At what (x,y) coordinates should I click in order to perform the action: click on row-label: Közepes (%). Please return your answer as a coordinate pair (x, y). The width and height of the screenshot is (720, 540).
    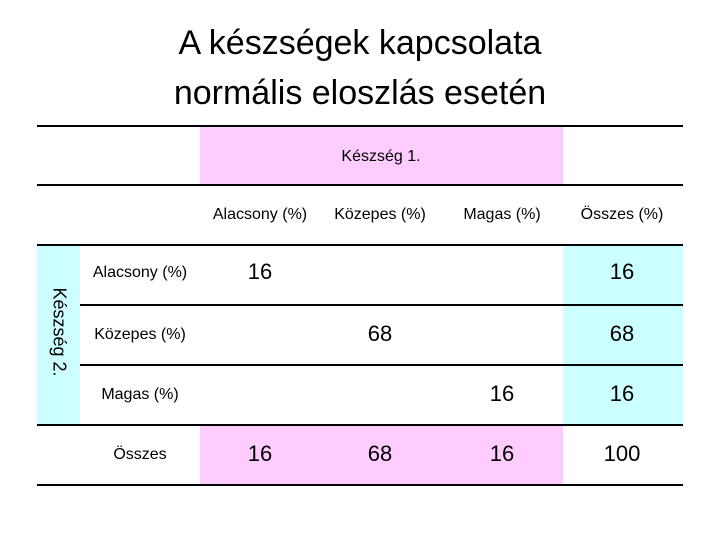
    Looking at the image, I should click on (140, 334).